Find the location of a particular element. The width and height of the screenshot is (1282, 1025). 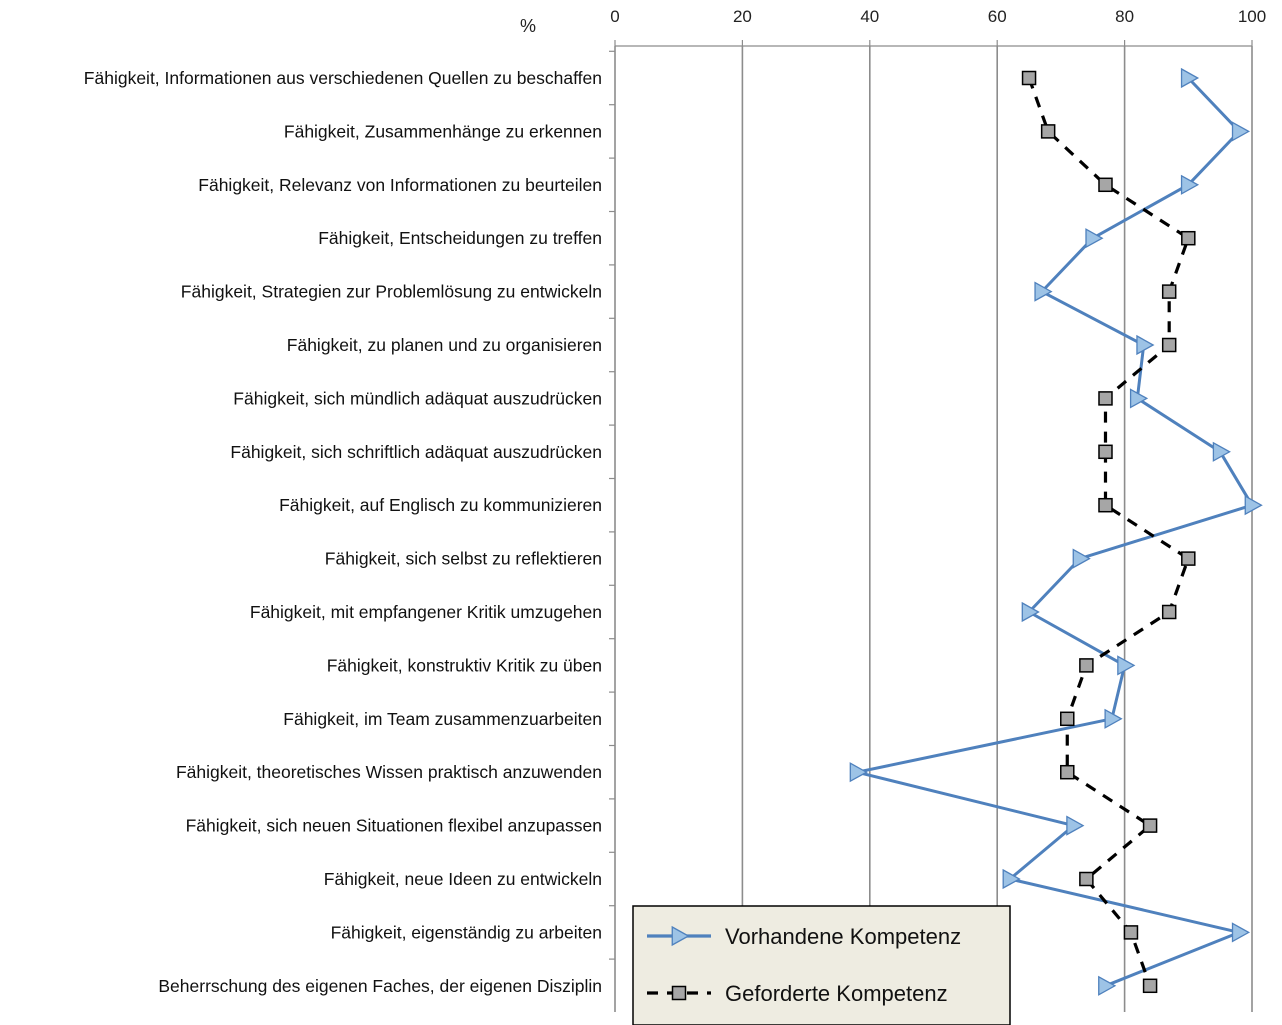

series-line is located at coordinates (1108, 532).